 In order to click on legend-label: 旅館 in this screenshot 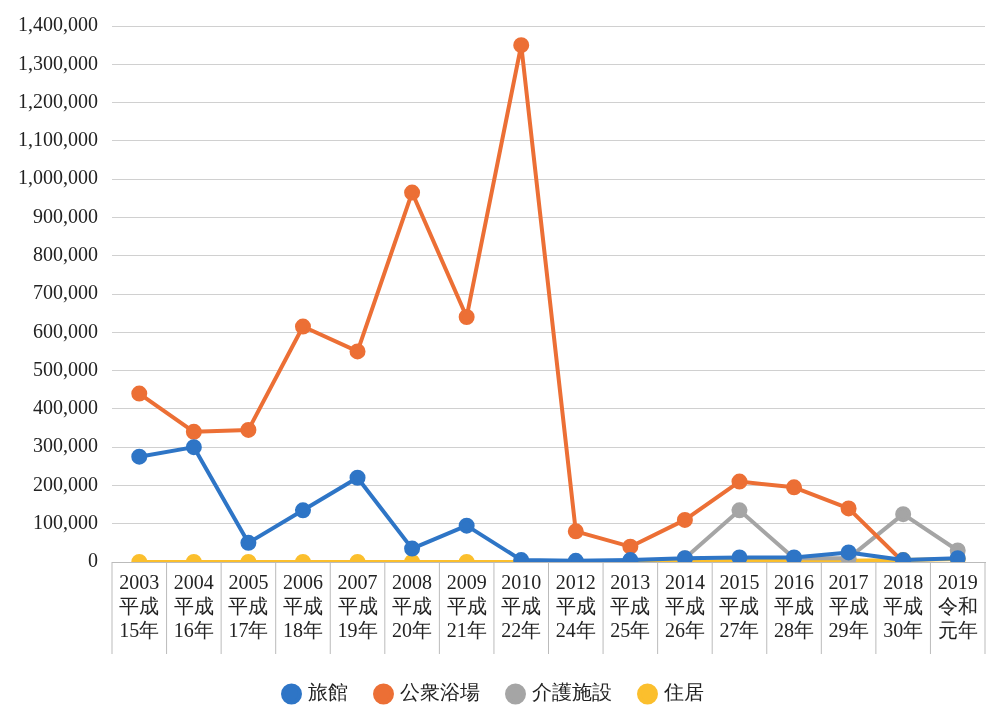, I will do `click(327, 692)`.